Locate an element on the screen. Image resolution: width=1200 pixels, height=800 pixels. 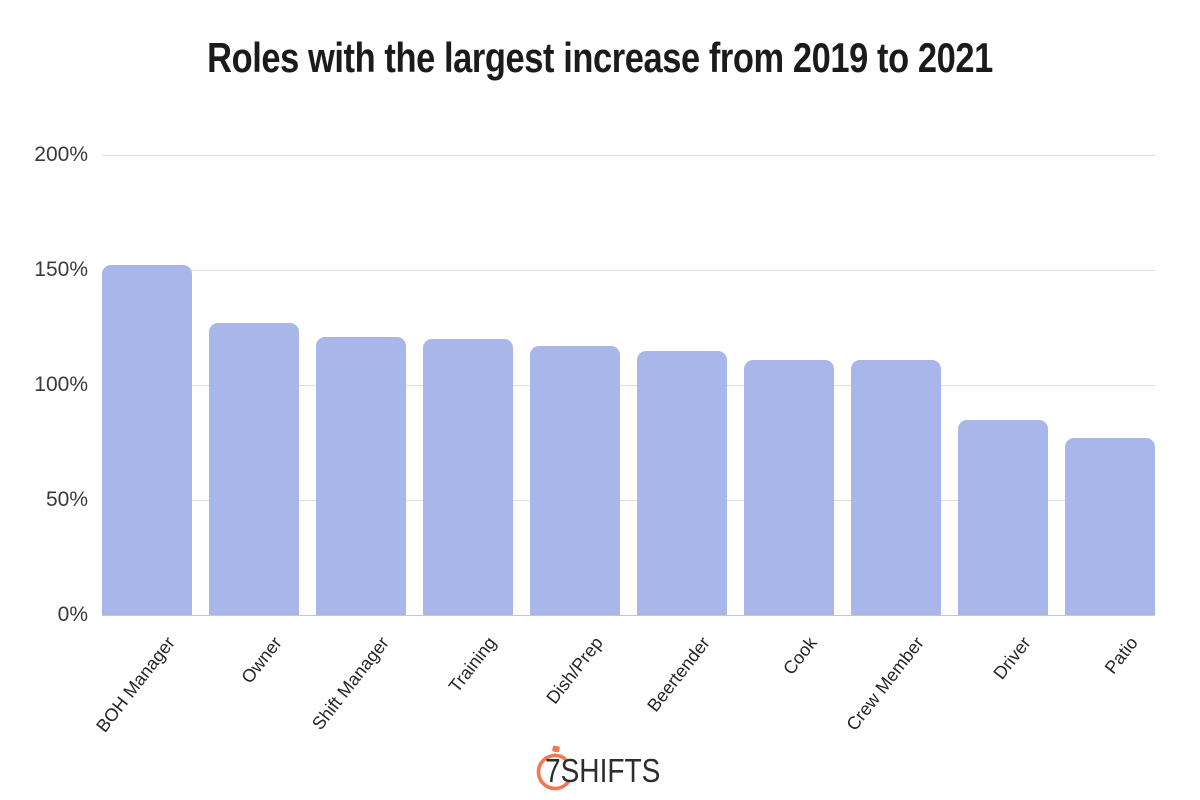
y-tick-label: 50% is located at coordinates (66, 499).